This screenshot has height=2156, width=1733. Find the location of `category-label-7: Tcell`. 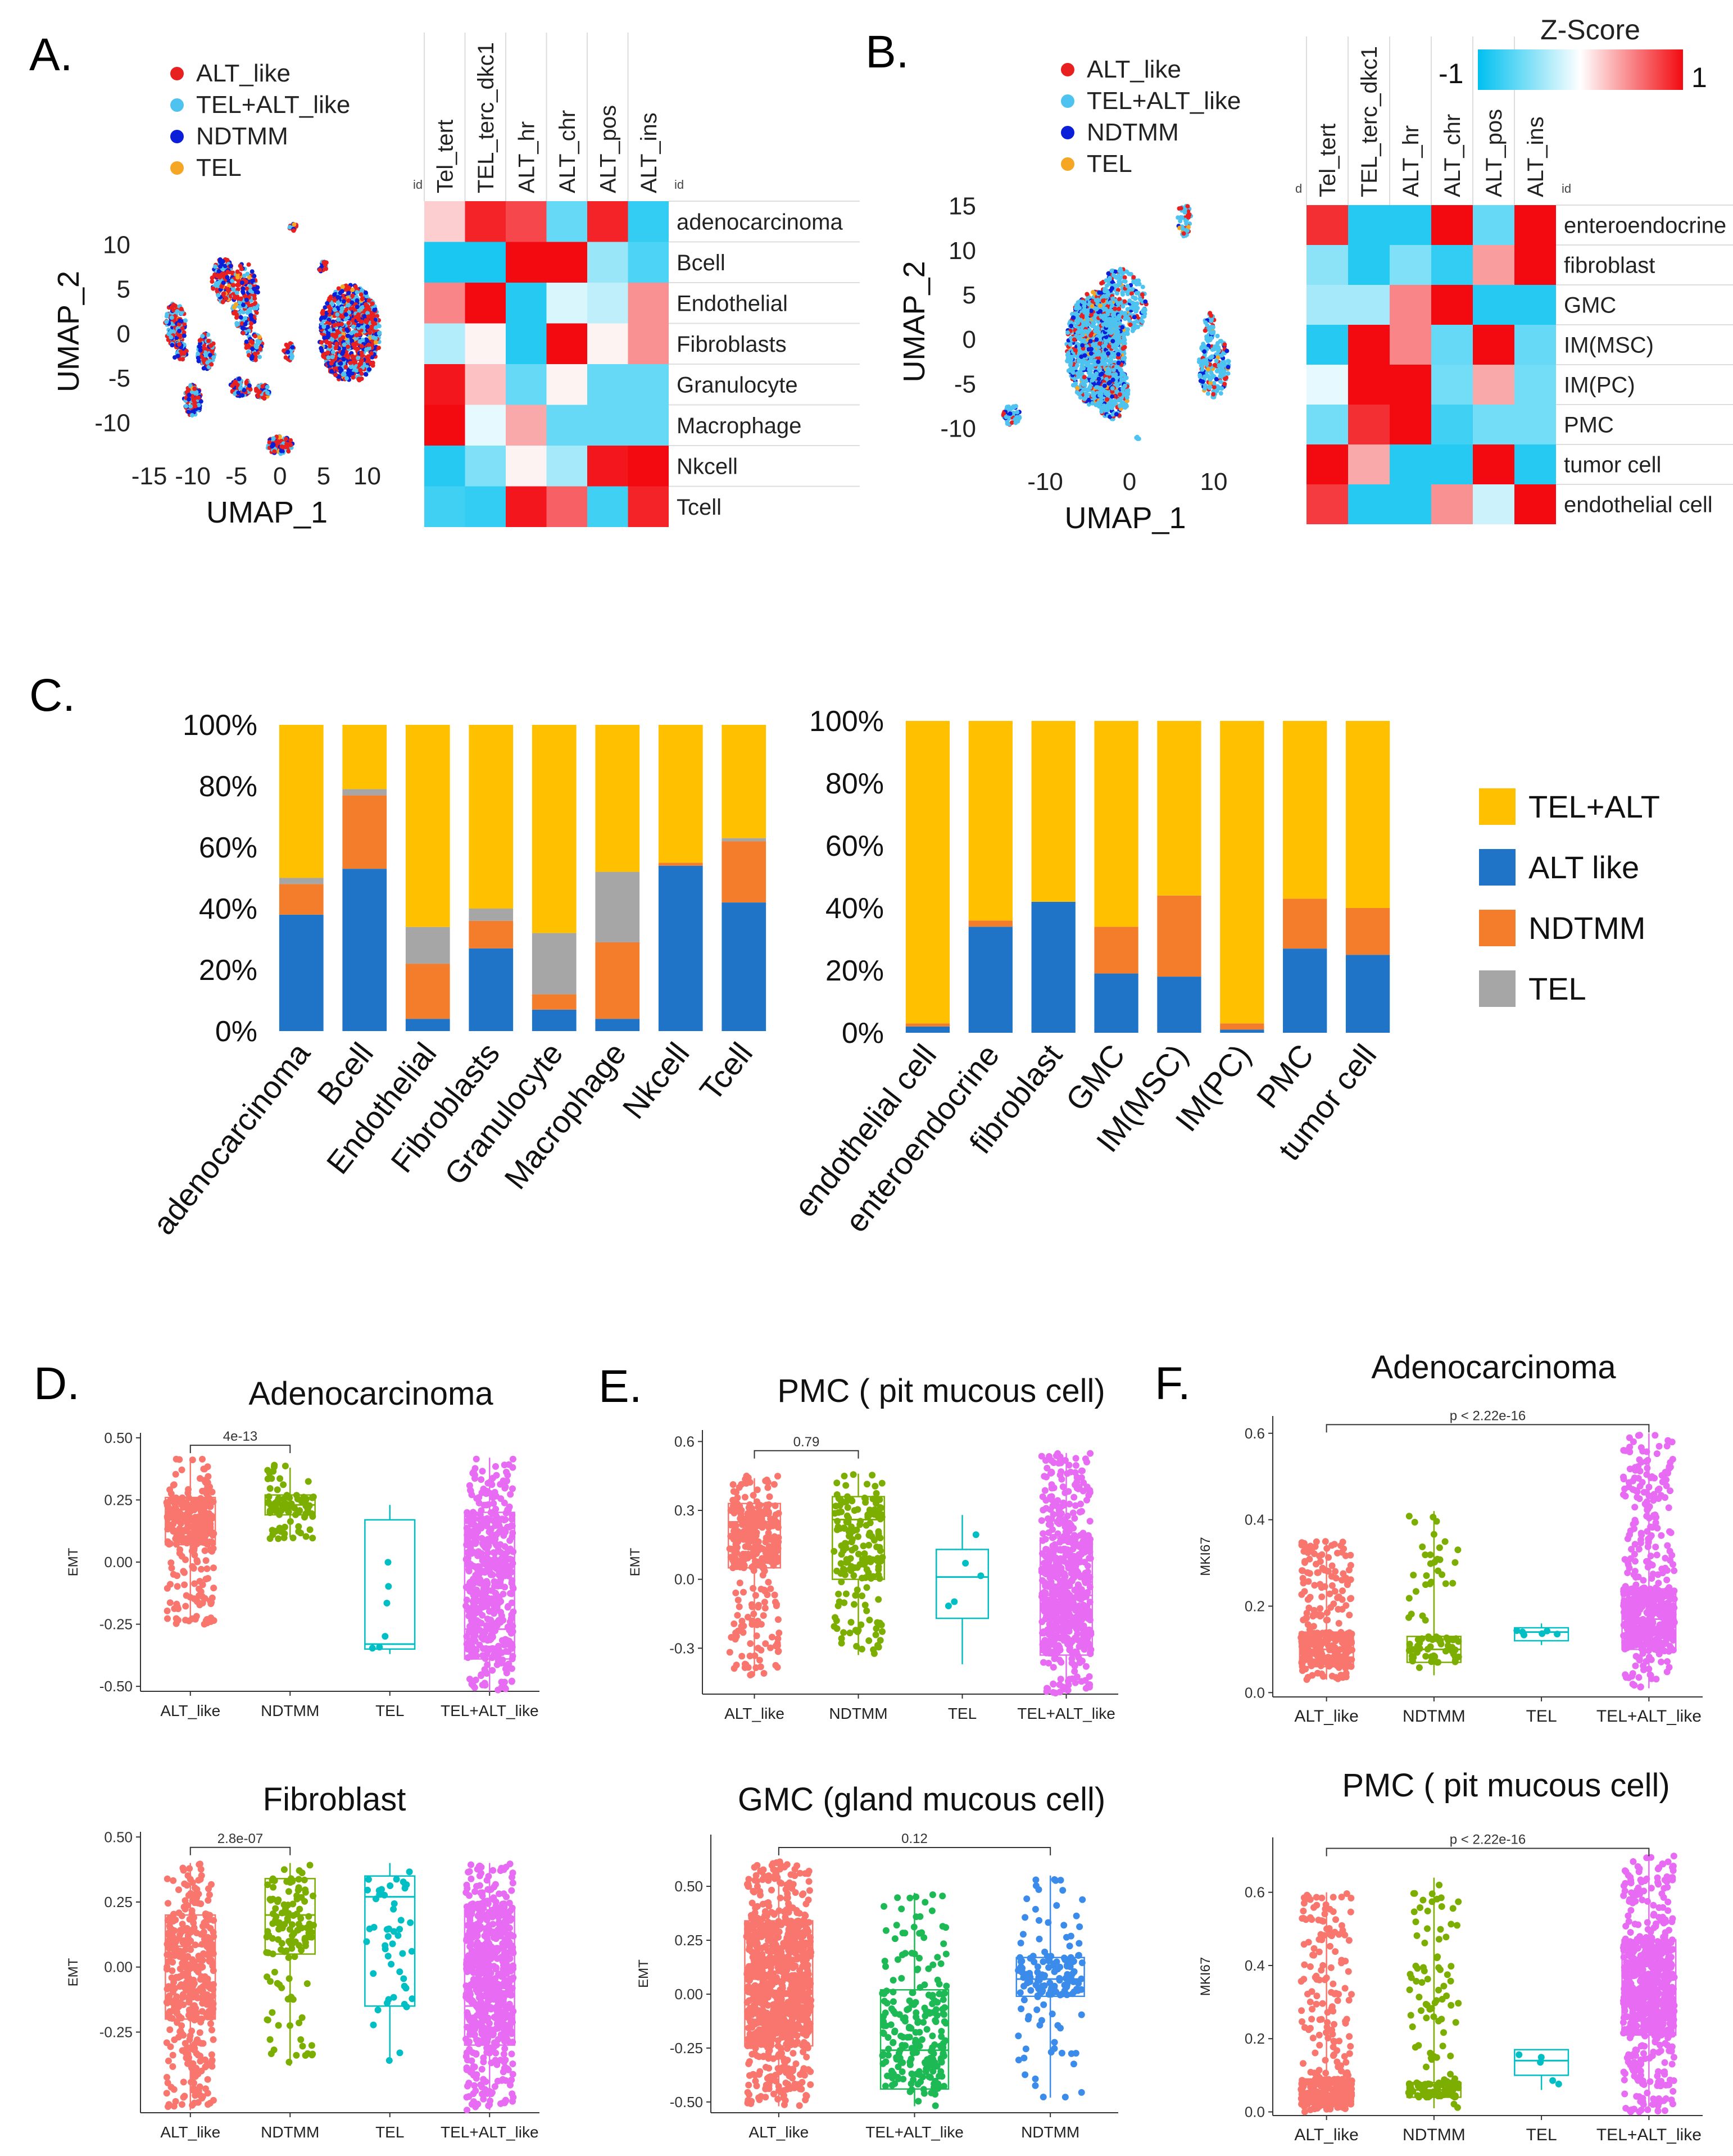

category-label-7: Tcell is located at coordinates (727, 1071).